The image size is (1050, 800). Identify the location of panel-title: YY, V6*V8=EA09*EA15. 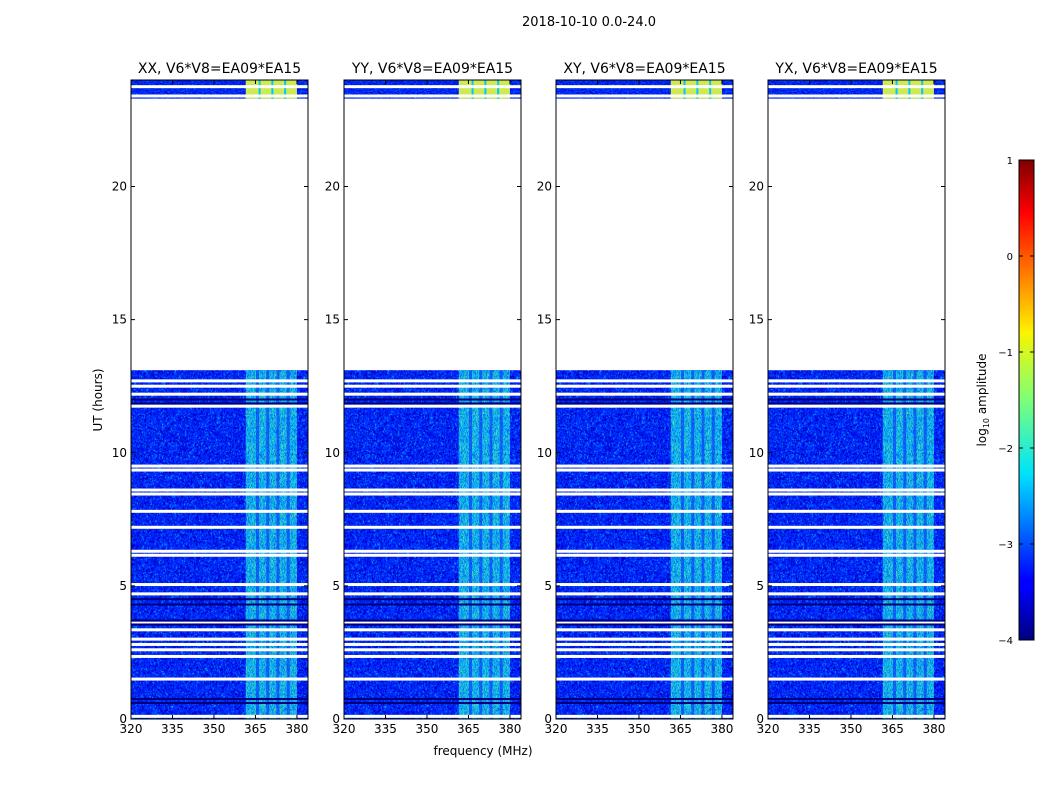
(432, 69).